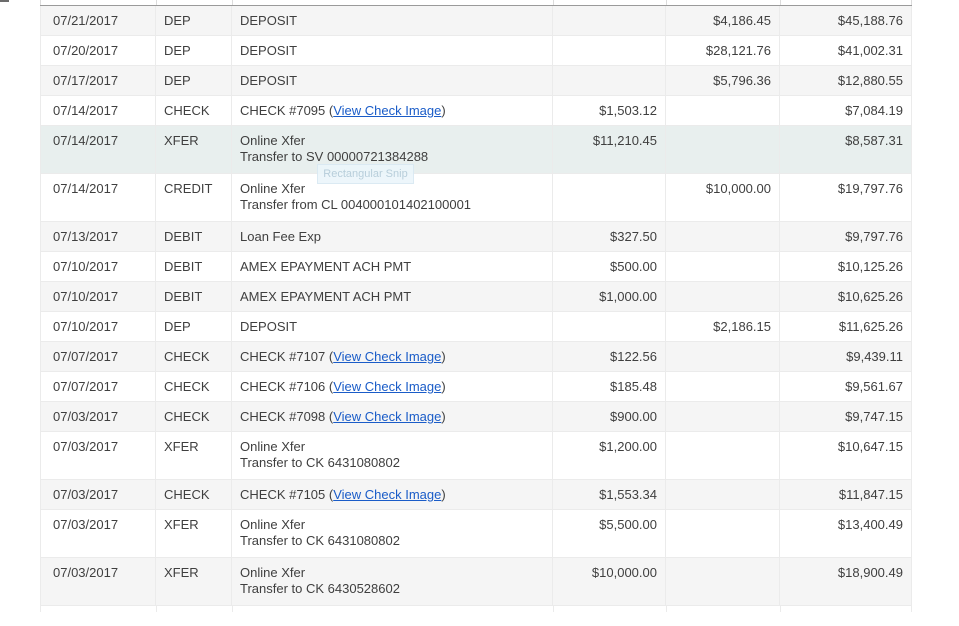  What do you see at coordinates (194, 455) in the screenshot?
I see `cell-type: XFER` at bounding box center [194, 455].